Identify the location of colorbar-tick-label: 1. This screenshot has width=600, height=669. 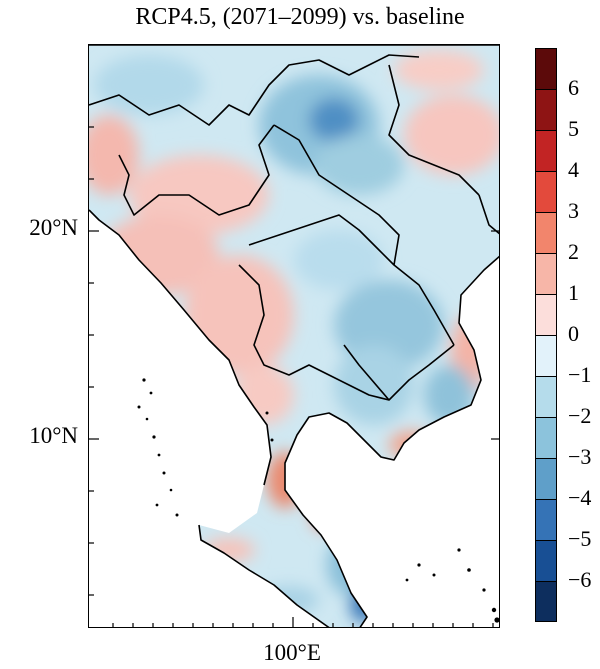
(573, 292).